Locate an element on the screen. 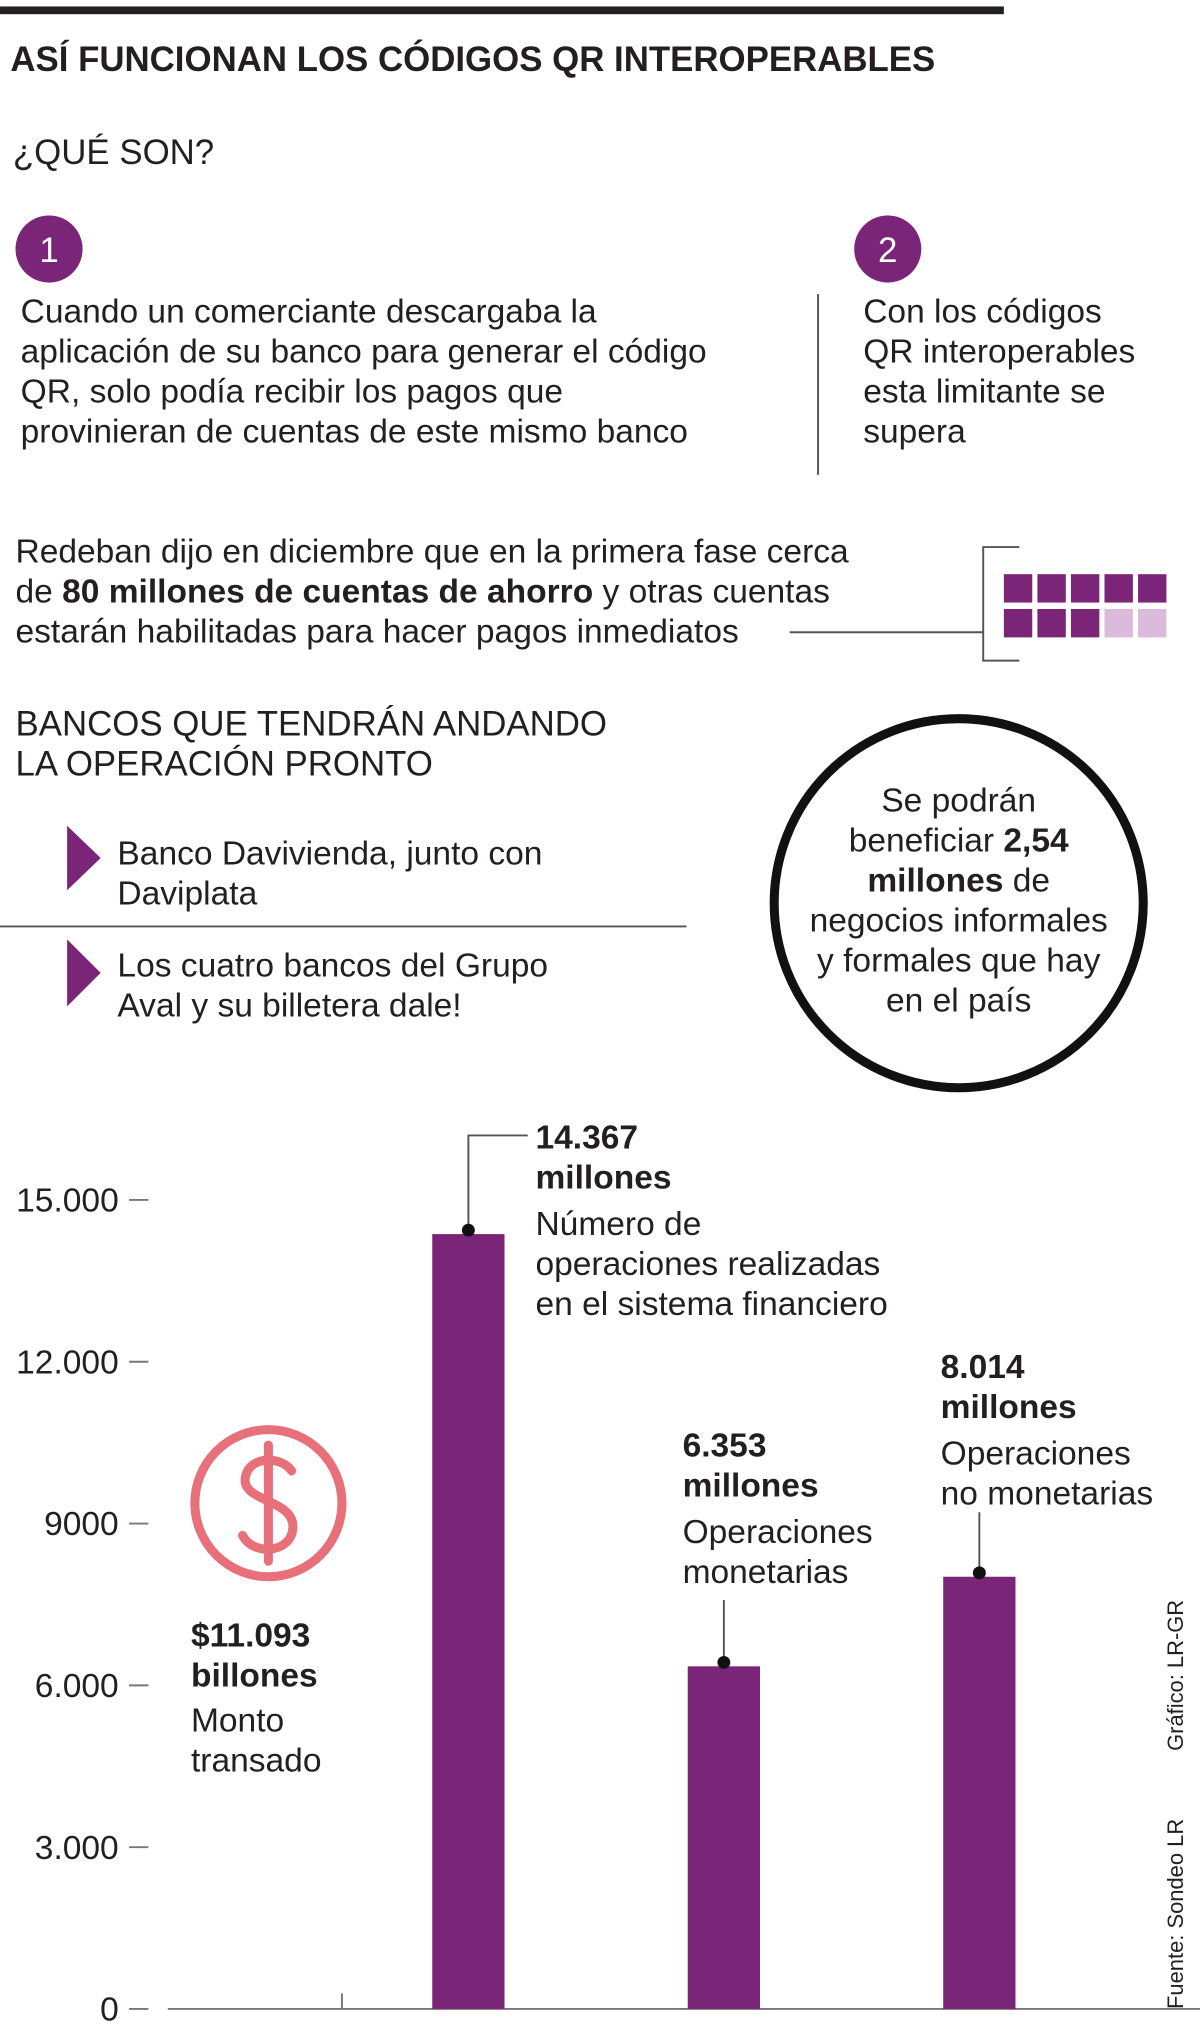  note-text: y otras cuentas is located at coordinates (711, 592).